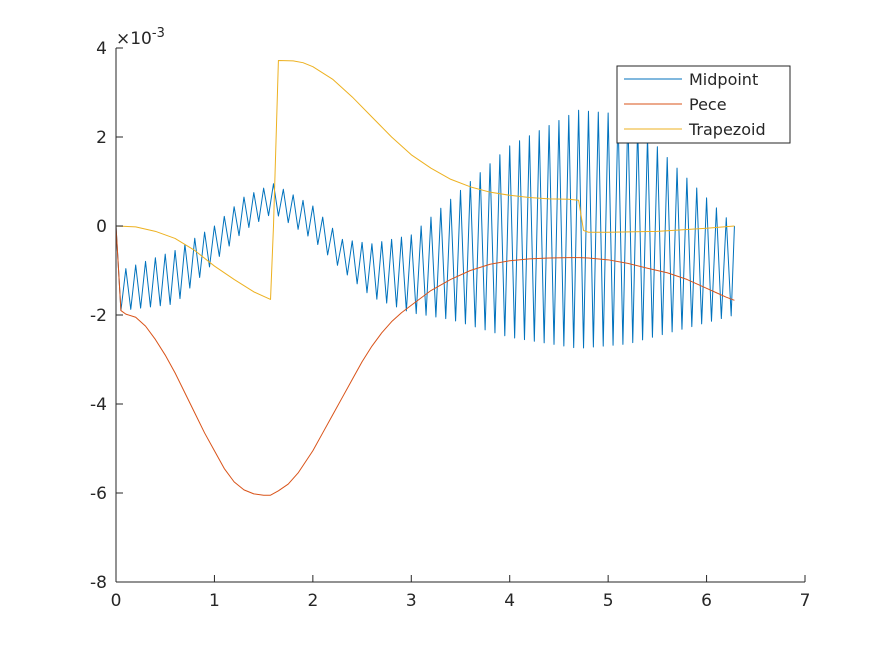 The height and width of the screenshot is (656, 891). Describe the element at coordinates (98, 316) in the screenshot. I see `y-tick-label: -2` at that location.